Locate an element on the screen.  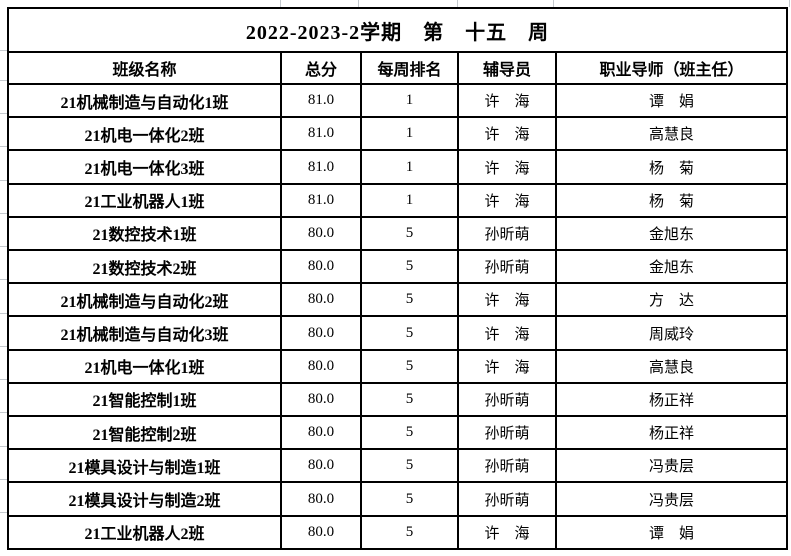
class-name-cell: 21机电一体化3班 is located at coordinates (144, 167).